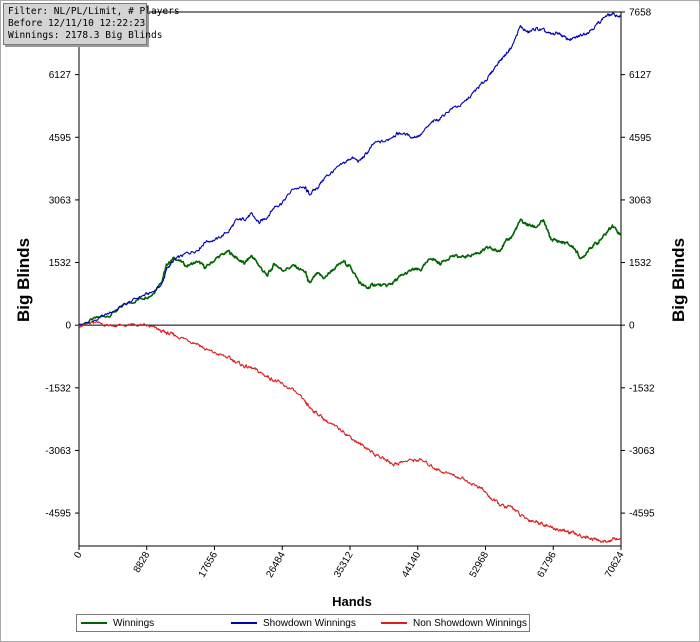 The height and width of the screenshot is (642, 700). I want to click on x-tick-label: 61796, so click(547, 565).